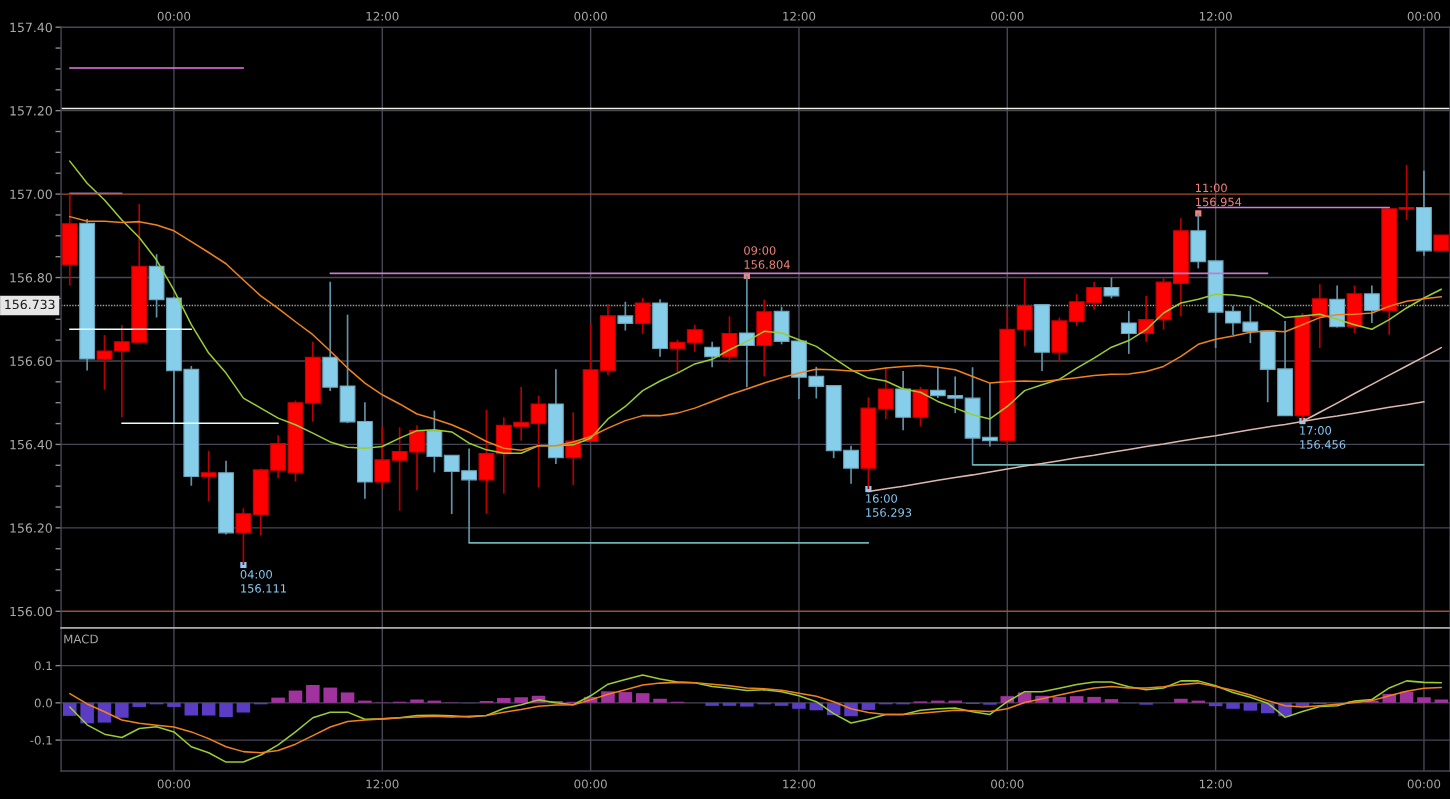 The width and height of the screenshot is (1450, 799). I want to click on y-tick-label: 157.40, so click(31, 27).